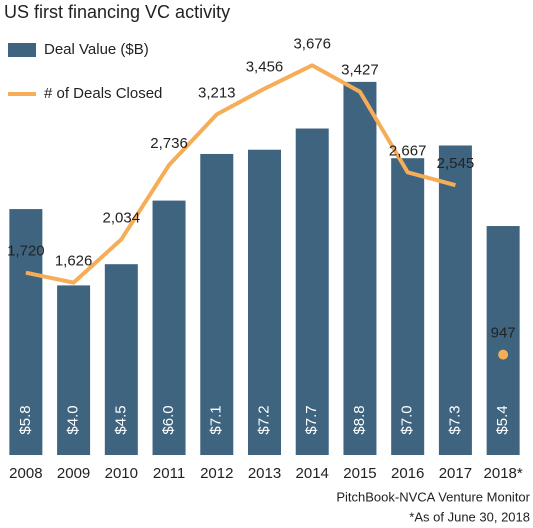 The image size is (533, 528). Describe the element at coordinates (469, 516) in the screenshot. I see `footnote: *As of June 30, 2018` at that location.